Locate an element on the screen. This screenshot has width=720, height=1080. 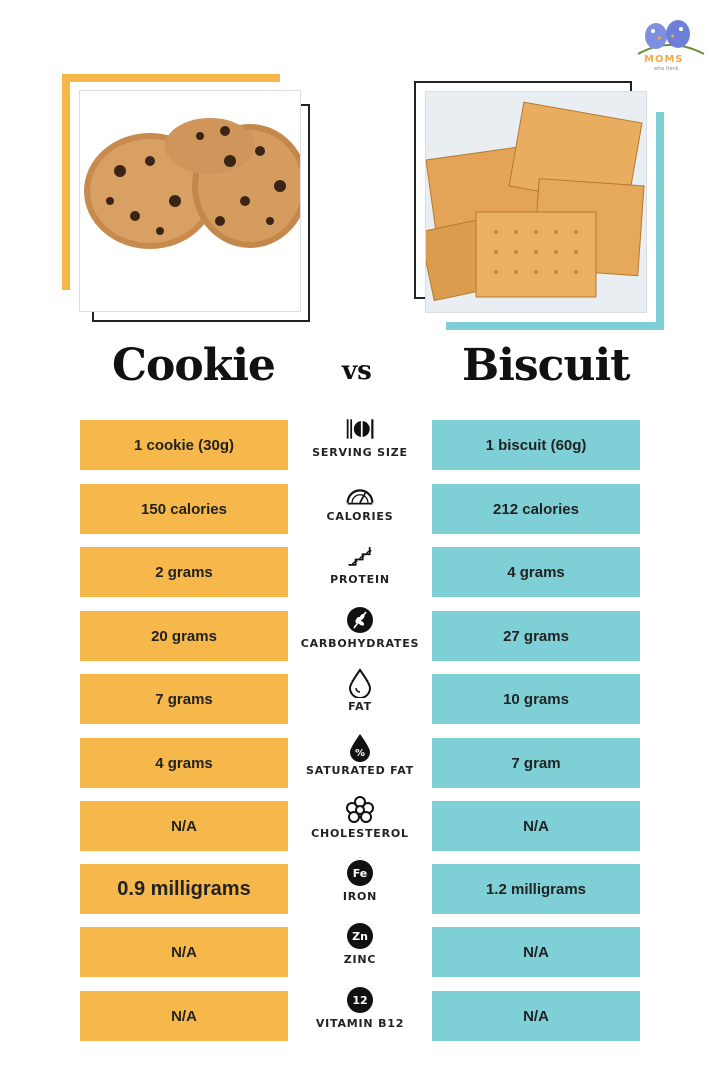
row-cholesterol: N/A CHOLESTEROL N/A is located at coordinates (360, 823).